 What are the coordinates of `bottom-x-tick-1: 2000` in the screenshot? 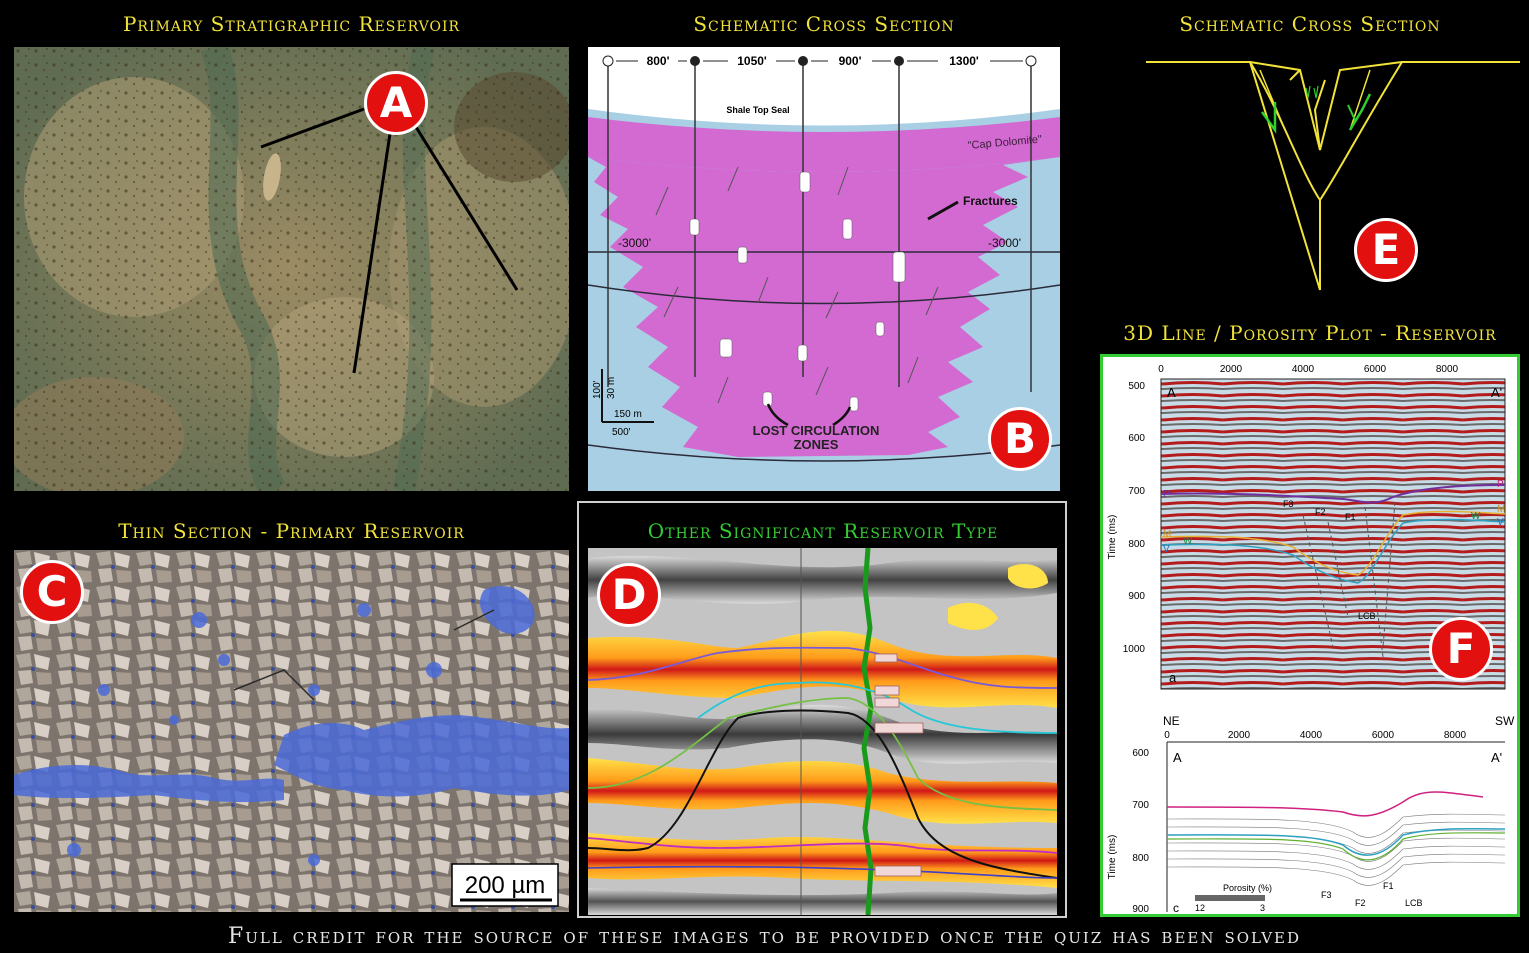 It's located at (1239, 735).